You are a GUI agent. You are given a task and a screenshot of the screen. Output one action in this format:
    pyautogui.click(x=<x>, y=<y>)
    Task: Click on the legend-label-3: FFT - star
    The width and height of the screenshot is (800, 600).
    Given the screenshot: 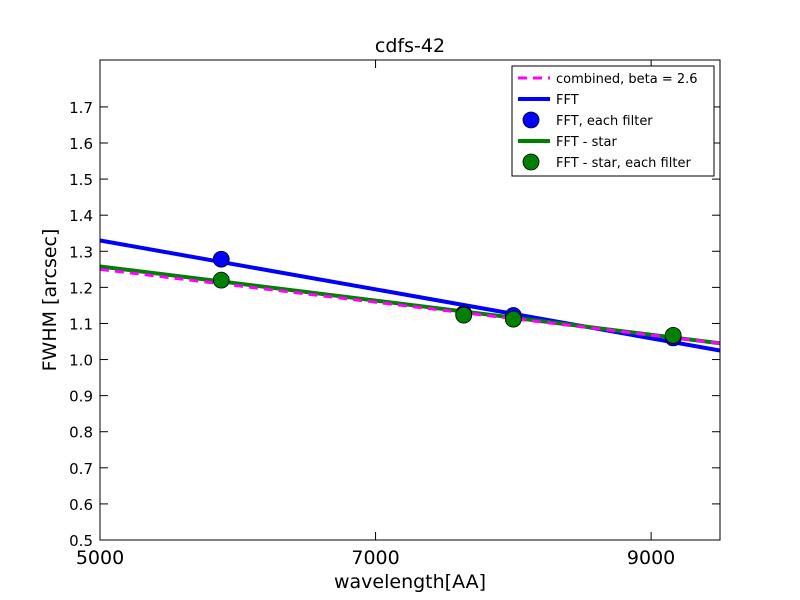 What is the action you would take?
    pyautogui.click(x=586, y=142)
    